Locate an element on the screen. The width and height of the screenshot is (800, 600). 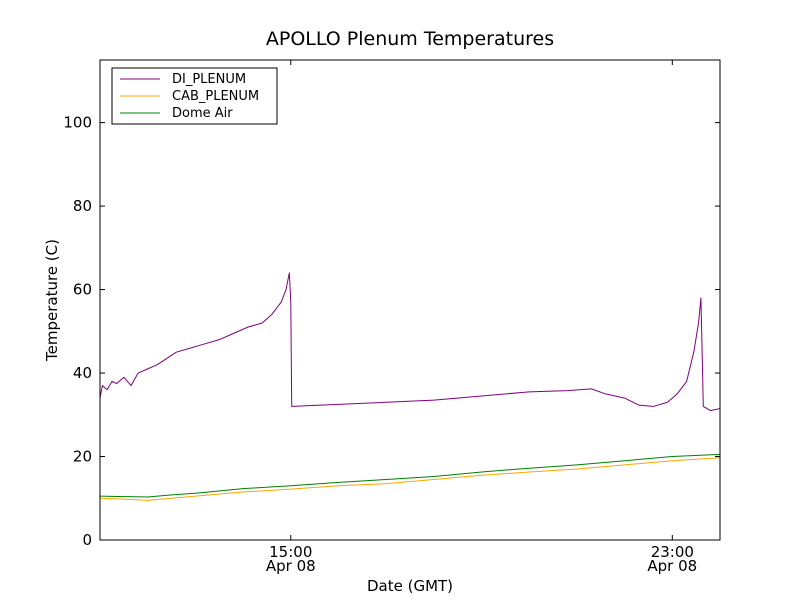
chart-title: APOLLO Plenum Temperatures is located at coordinates (410, 39).